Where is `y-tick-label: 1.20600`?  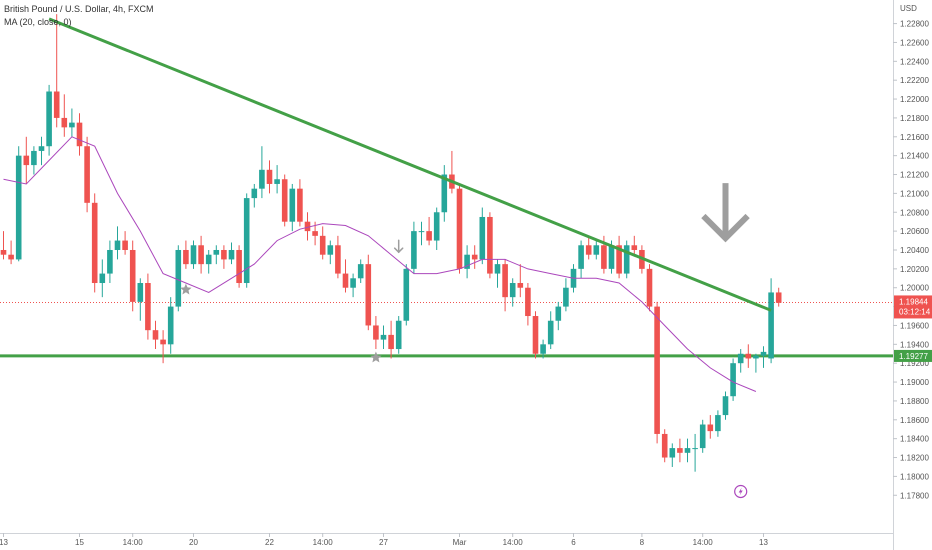
y-tick-label: 1.20600 is located at coordinates (914, 231).